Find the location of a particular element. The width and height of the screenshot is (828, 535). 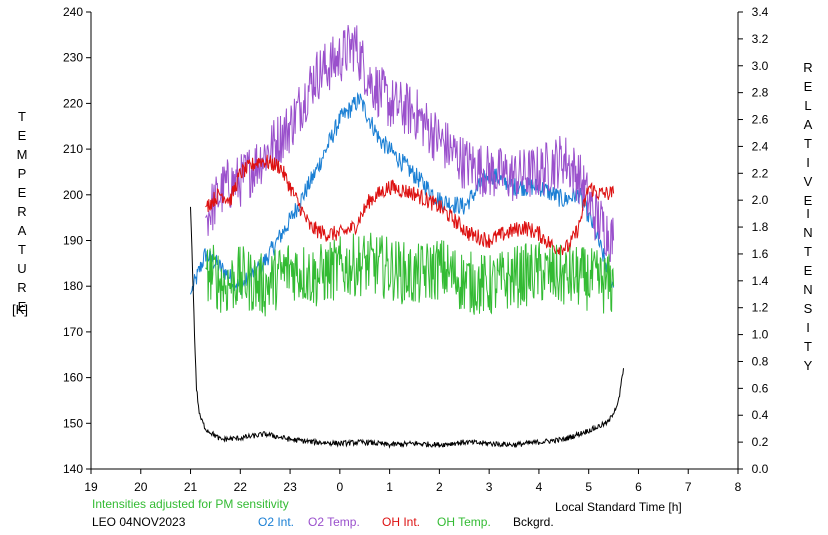

left-y-tick-label: 150 is located at coordinates (73, 423).